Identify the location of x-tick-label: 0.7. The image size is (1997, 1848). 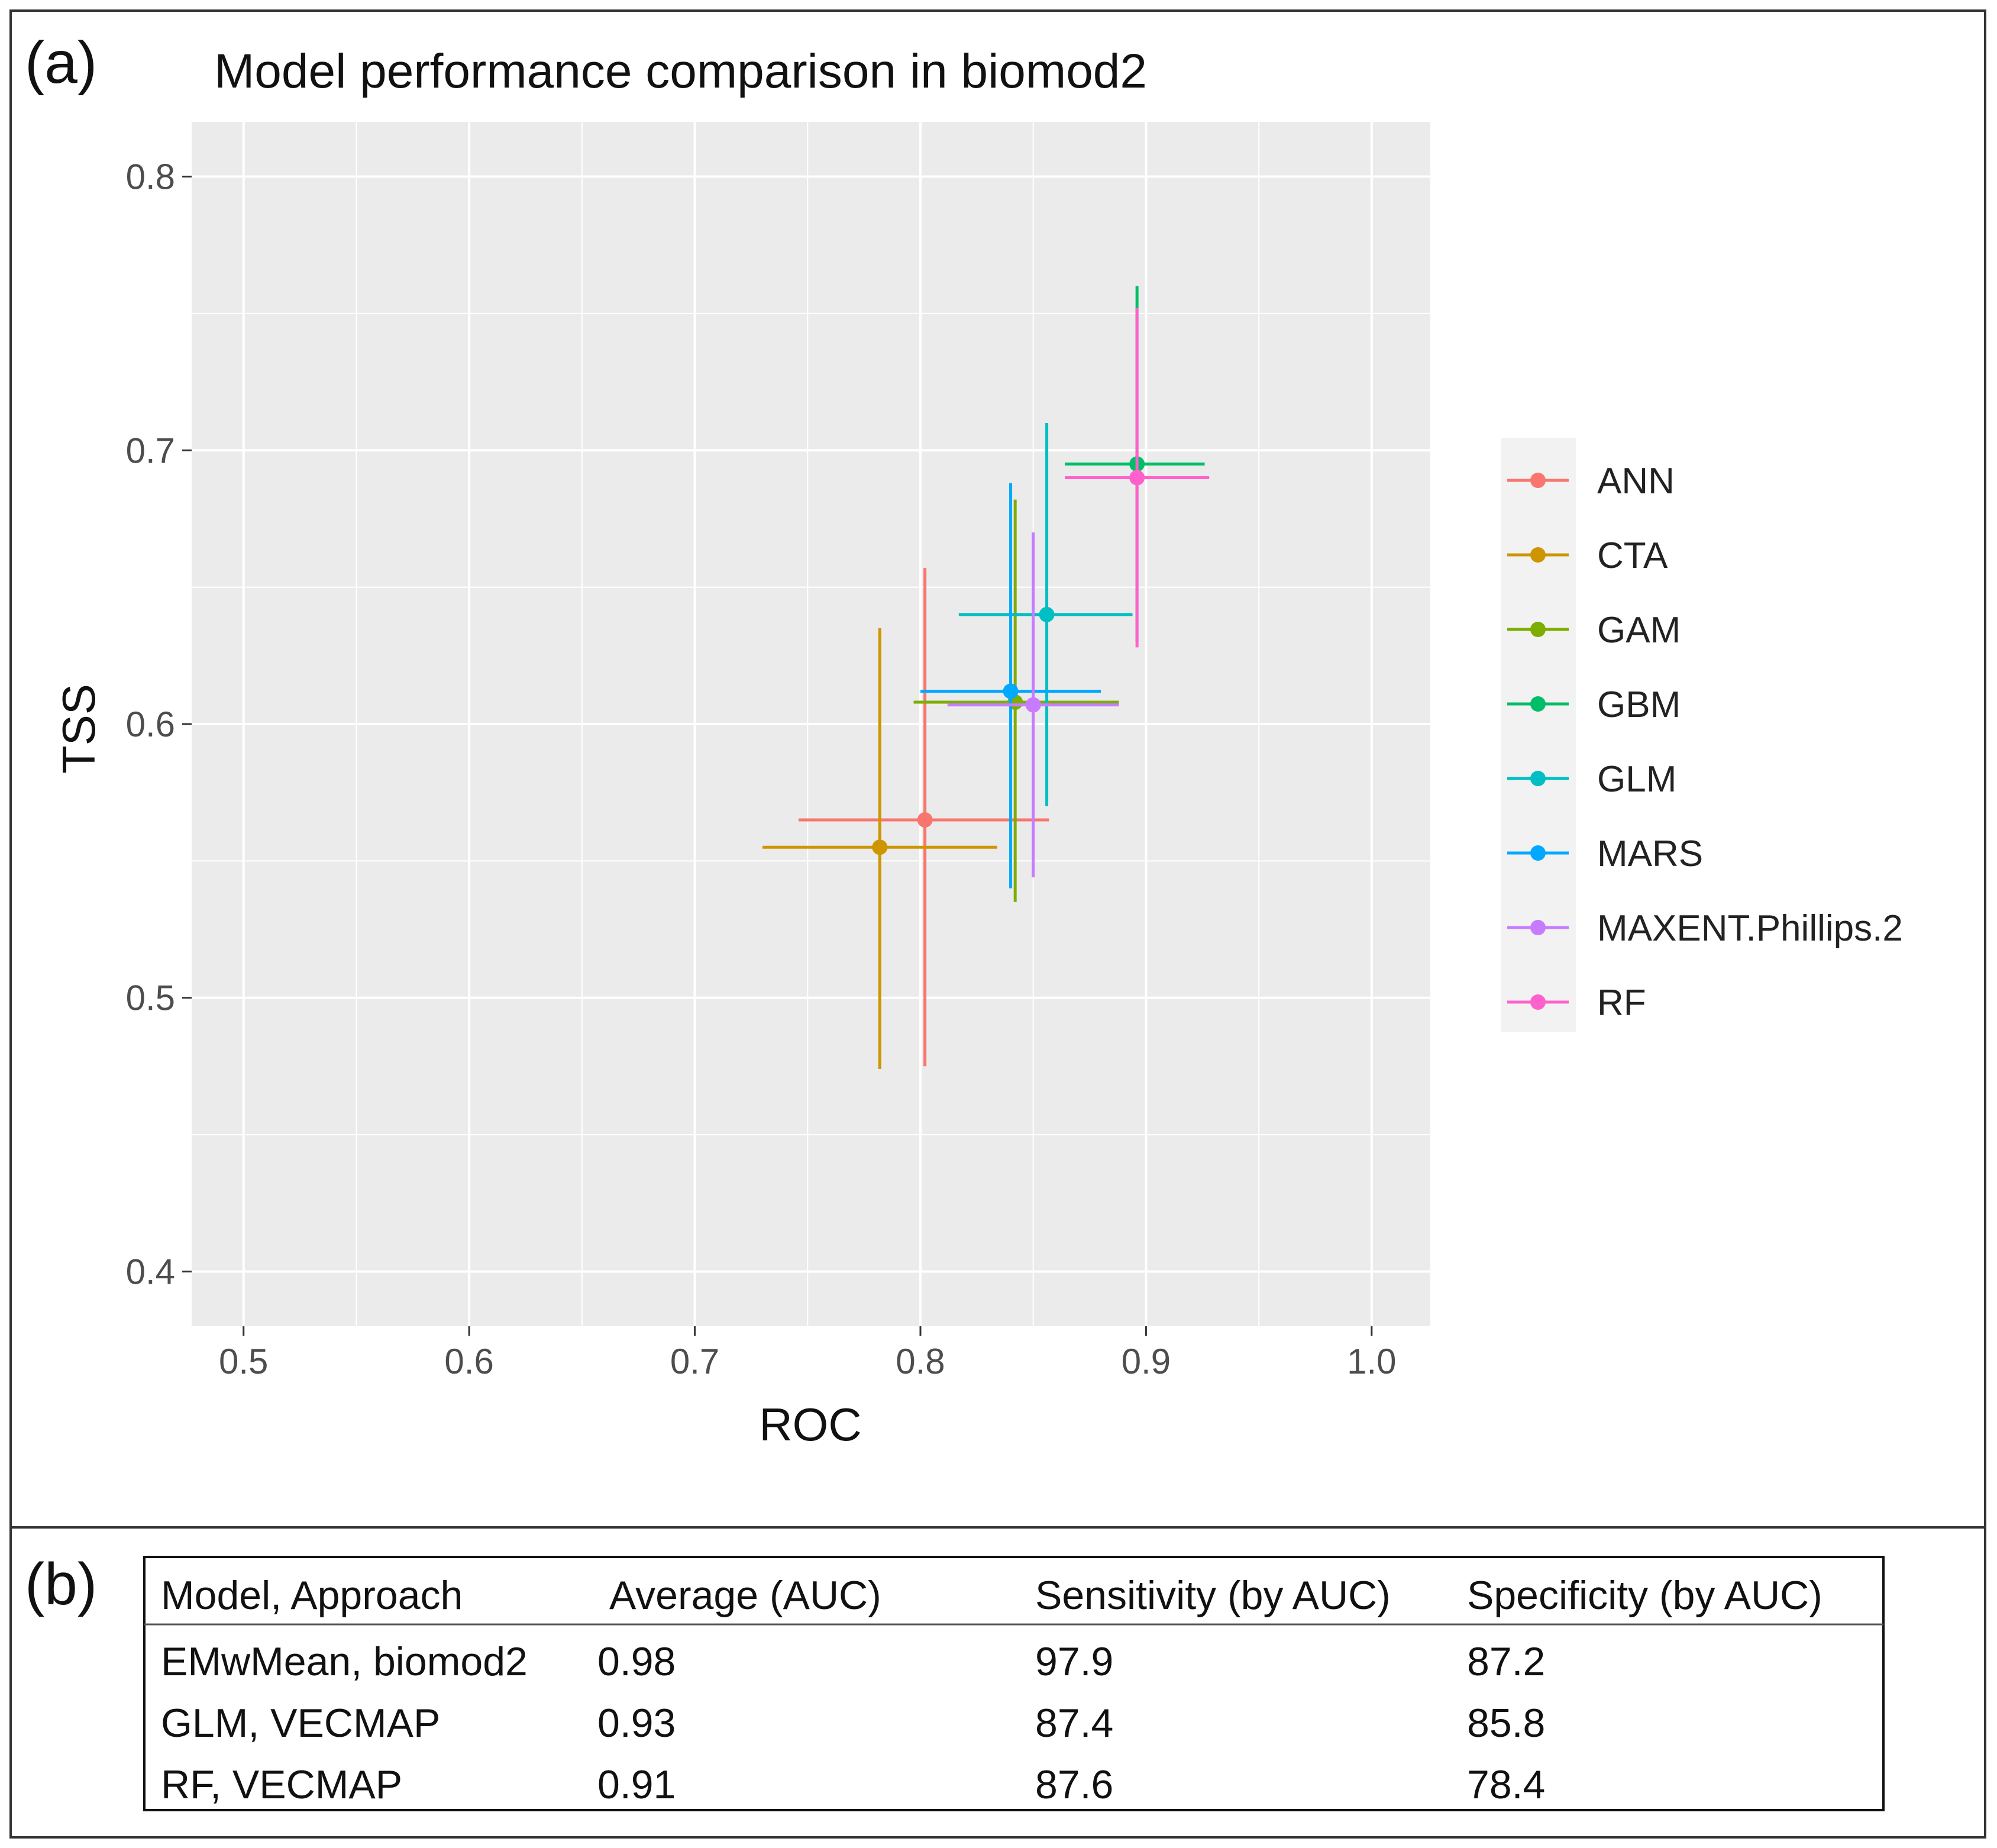
(694, 1361).